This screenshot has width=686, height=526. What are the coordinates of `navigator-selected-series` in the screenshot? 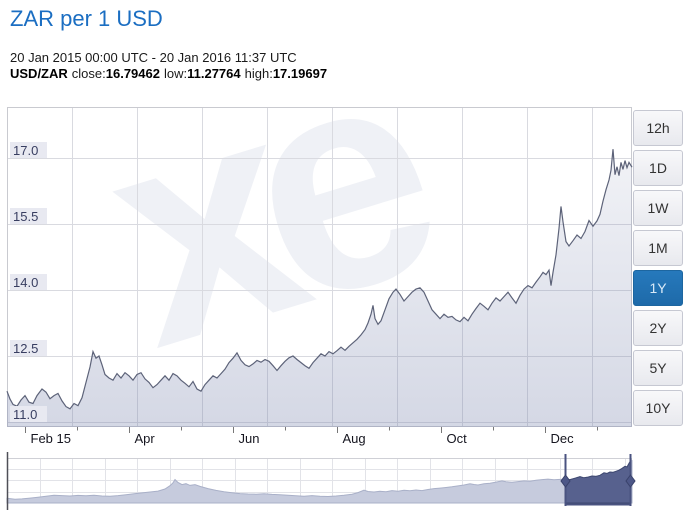 It's located at (598, 481).